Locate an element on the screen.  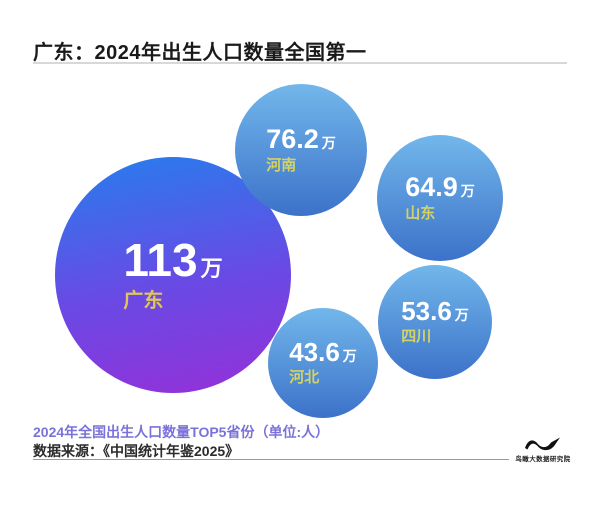
bubble-hebei-value: 43.6 万 is located at coordinates (323, 352).